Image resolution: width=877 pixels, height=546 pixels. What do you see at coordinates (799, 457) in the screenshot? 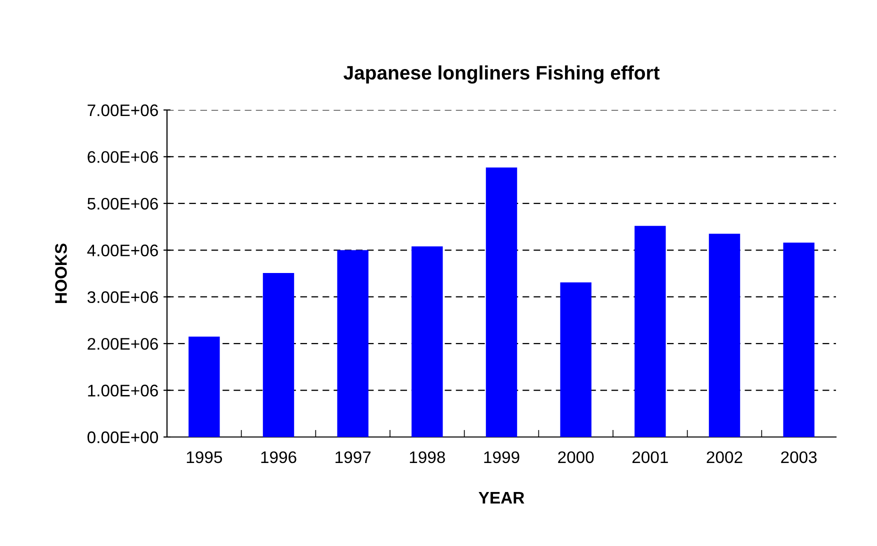
I see `x-tick-label: 2003` at bounding box center [799, 457].